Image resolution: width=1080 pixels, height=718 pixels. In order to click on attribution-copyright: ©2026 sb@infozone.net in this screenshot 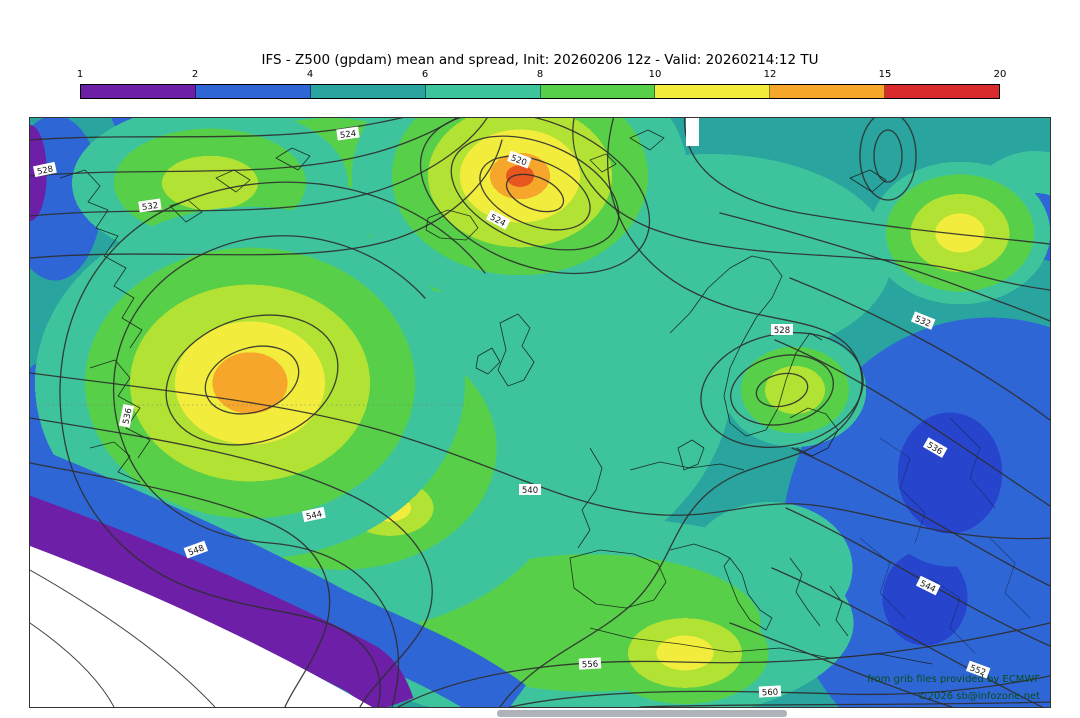, I will do `click(978, 696)`.